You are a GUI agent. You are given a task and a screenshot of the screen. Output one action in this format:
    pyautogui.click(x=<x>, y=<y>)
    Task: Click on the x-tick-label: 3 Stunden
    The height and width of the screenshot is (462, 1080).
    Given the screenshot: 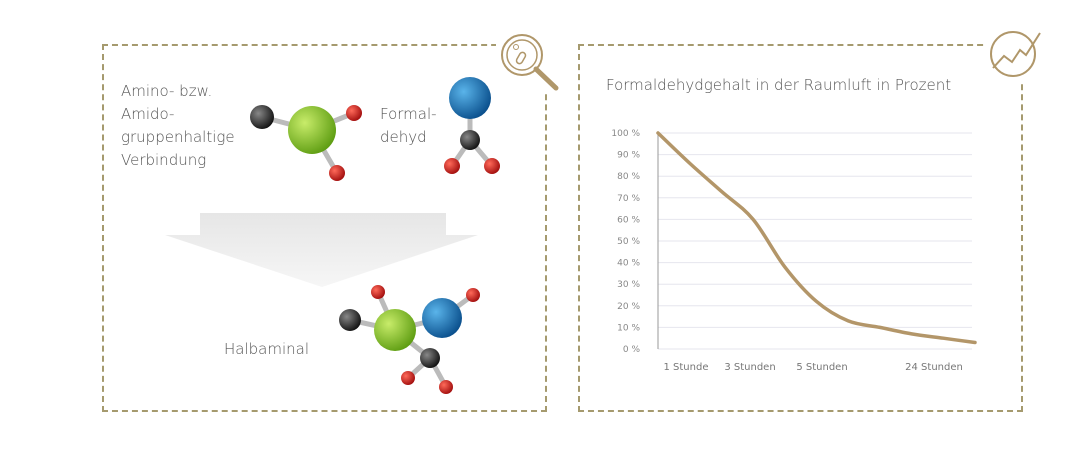 What is the action you would take?
    pyautogui.click(x=749, y=367)
    